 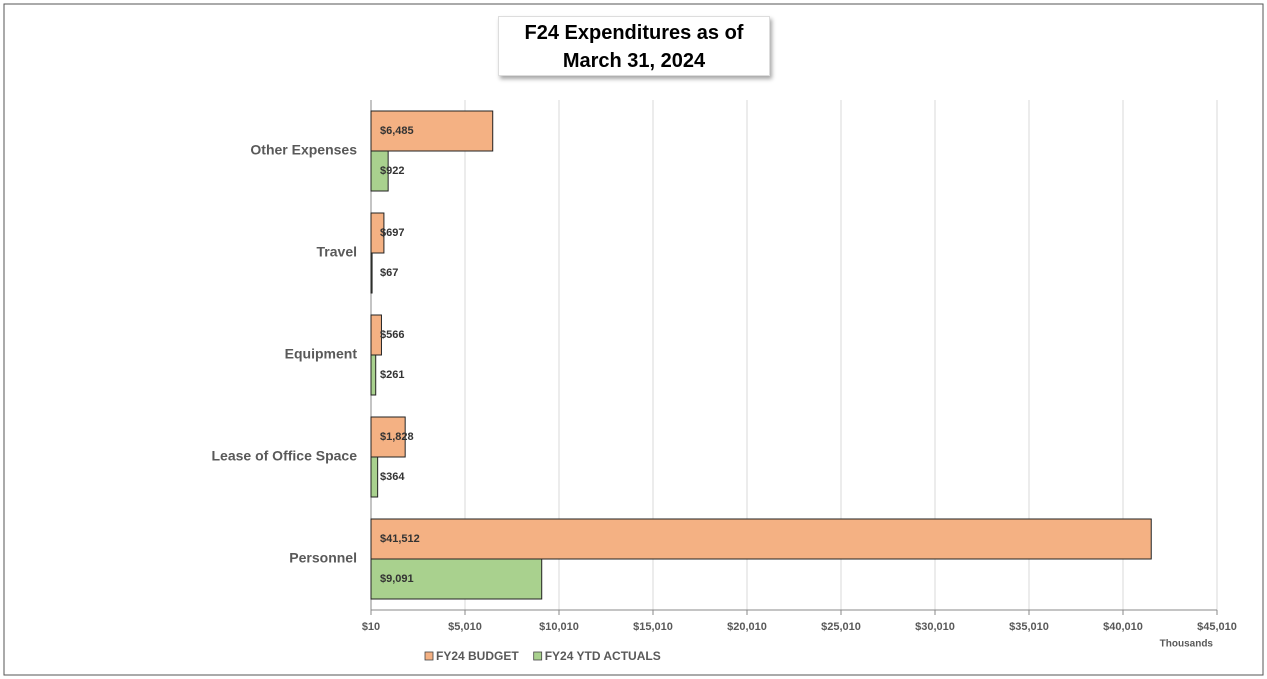 What do you see at coordinates (392, 375) in the screenshot?
I see `data-label: $261` at bounding box center [392, 375].